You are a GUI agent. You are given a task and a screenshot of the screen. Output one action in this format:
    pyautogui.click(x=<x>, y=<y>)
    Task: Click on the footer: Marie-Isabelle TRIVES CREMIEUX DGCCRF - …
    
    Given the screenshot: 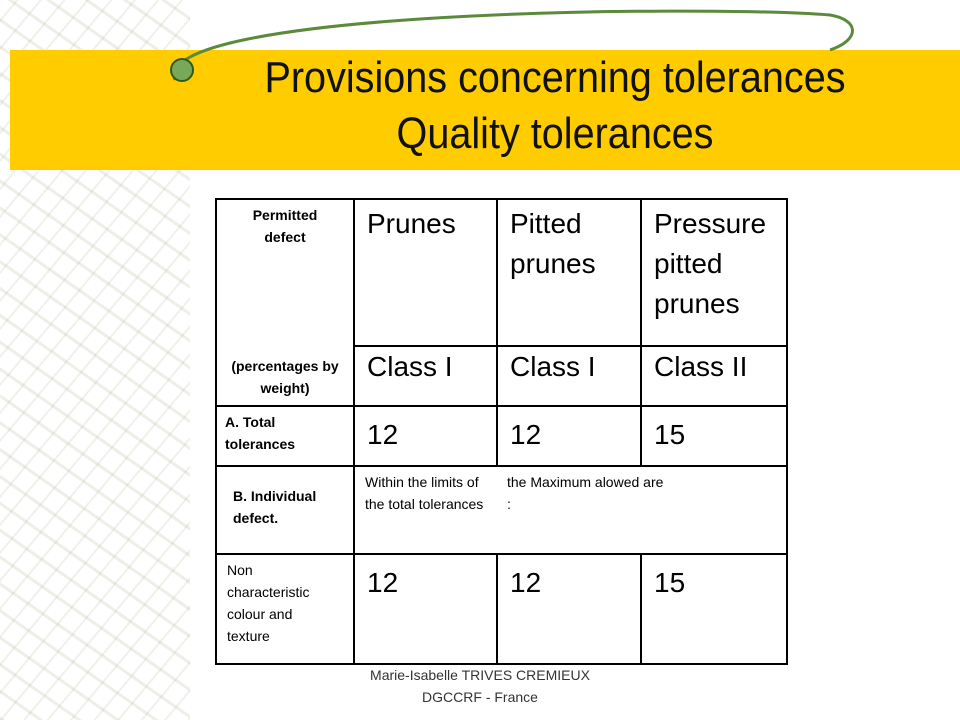 What is the action you would take?
    pyautogui.click(x=480, y=686)
    